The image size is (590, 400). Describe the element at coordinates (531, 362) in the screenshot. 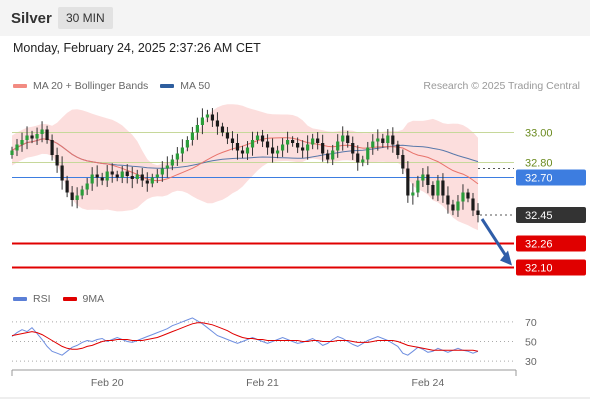

I see `rsi-tick-30: 30` at that location.